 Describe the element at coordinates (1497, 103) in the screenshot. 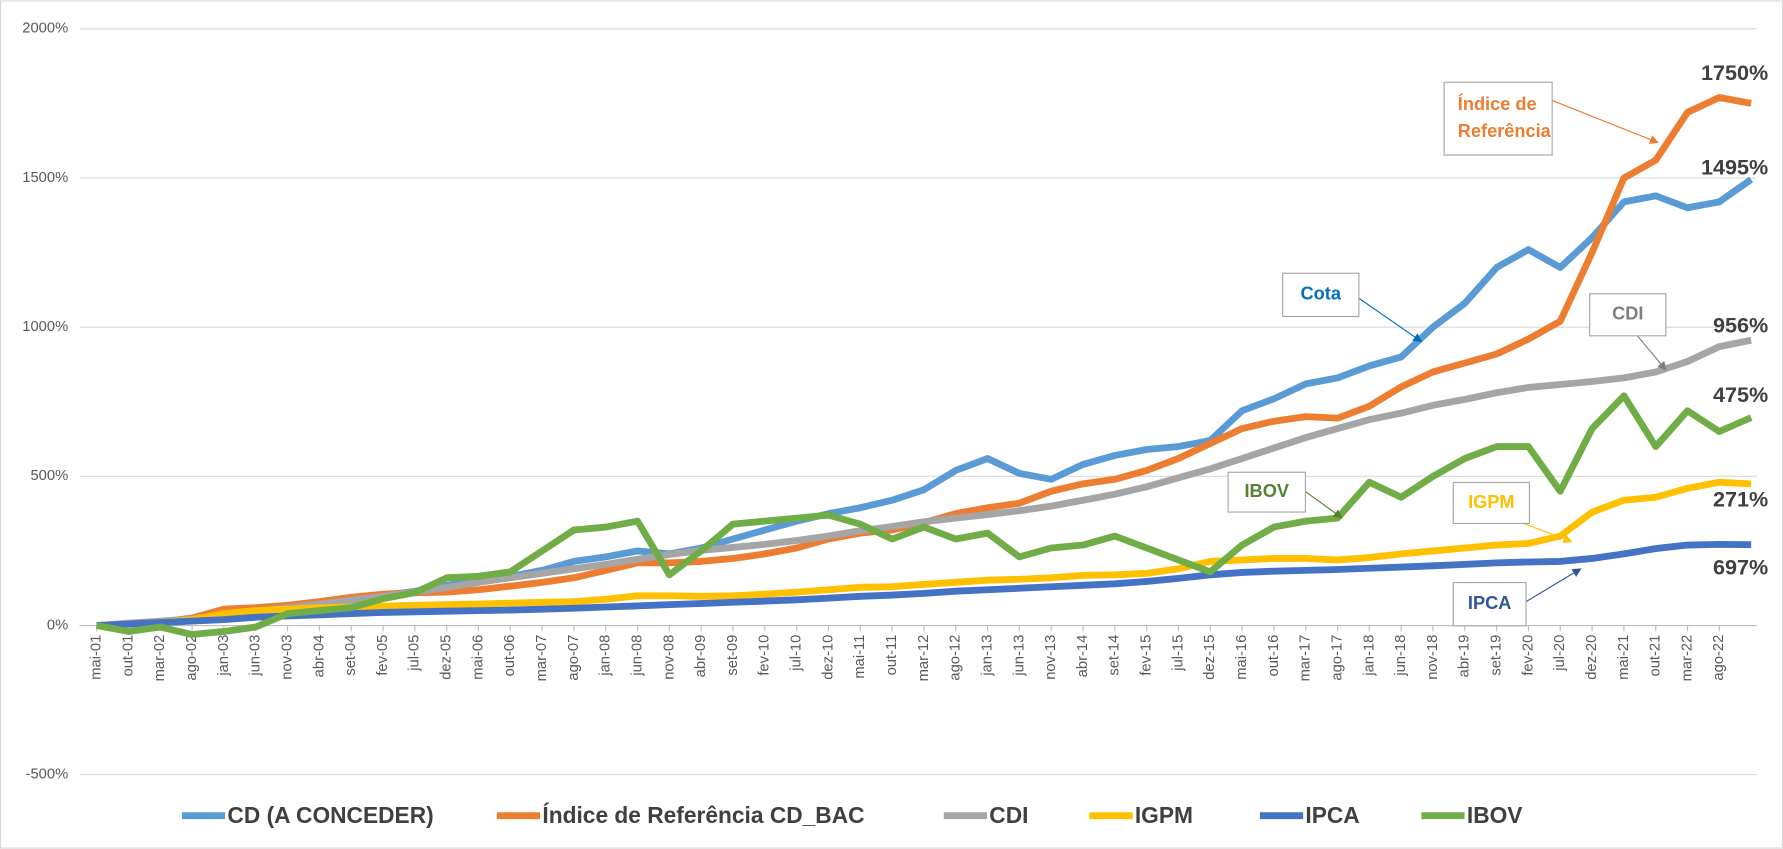

I see `annotation: Índice de` at that location.